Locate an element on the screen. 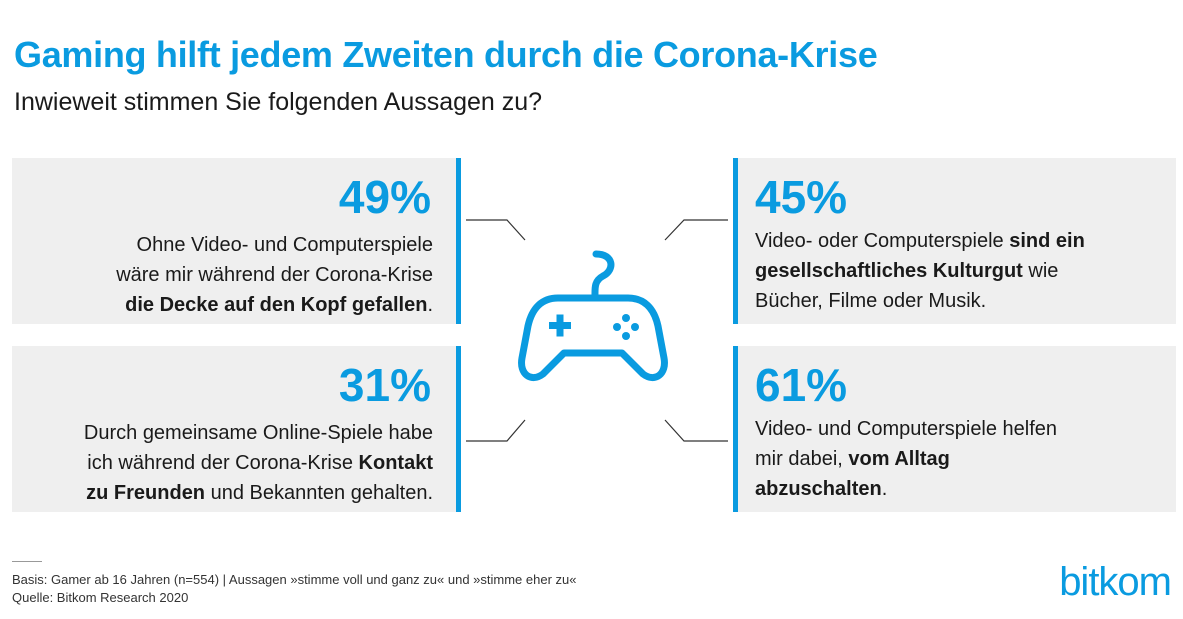 This screenshot has width=1183, height=619. statement-segment: Video- und Computerspiele helfen is located at coordinates (906, 429).